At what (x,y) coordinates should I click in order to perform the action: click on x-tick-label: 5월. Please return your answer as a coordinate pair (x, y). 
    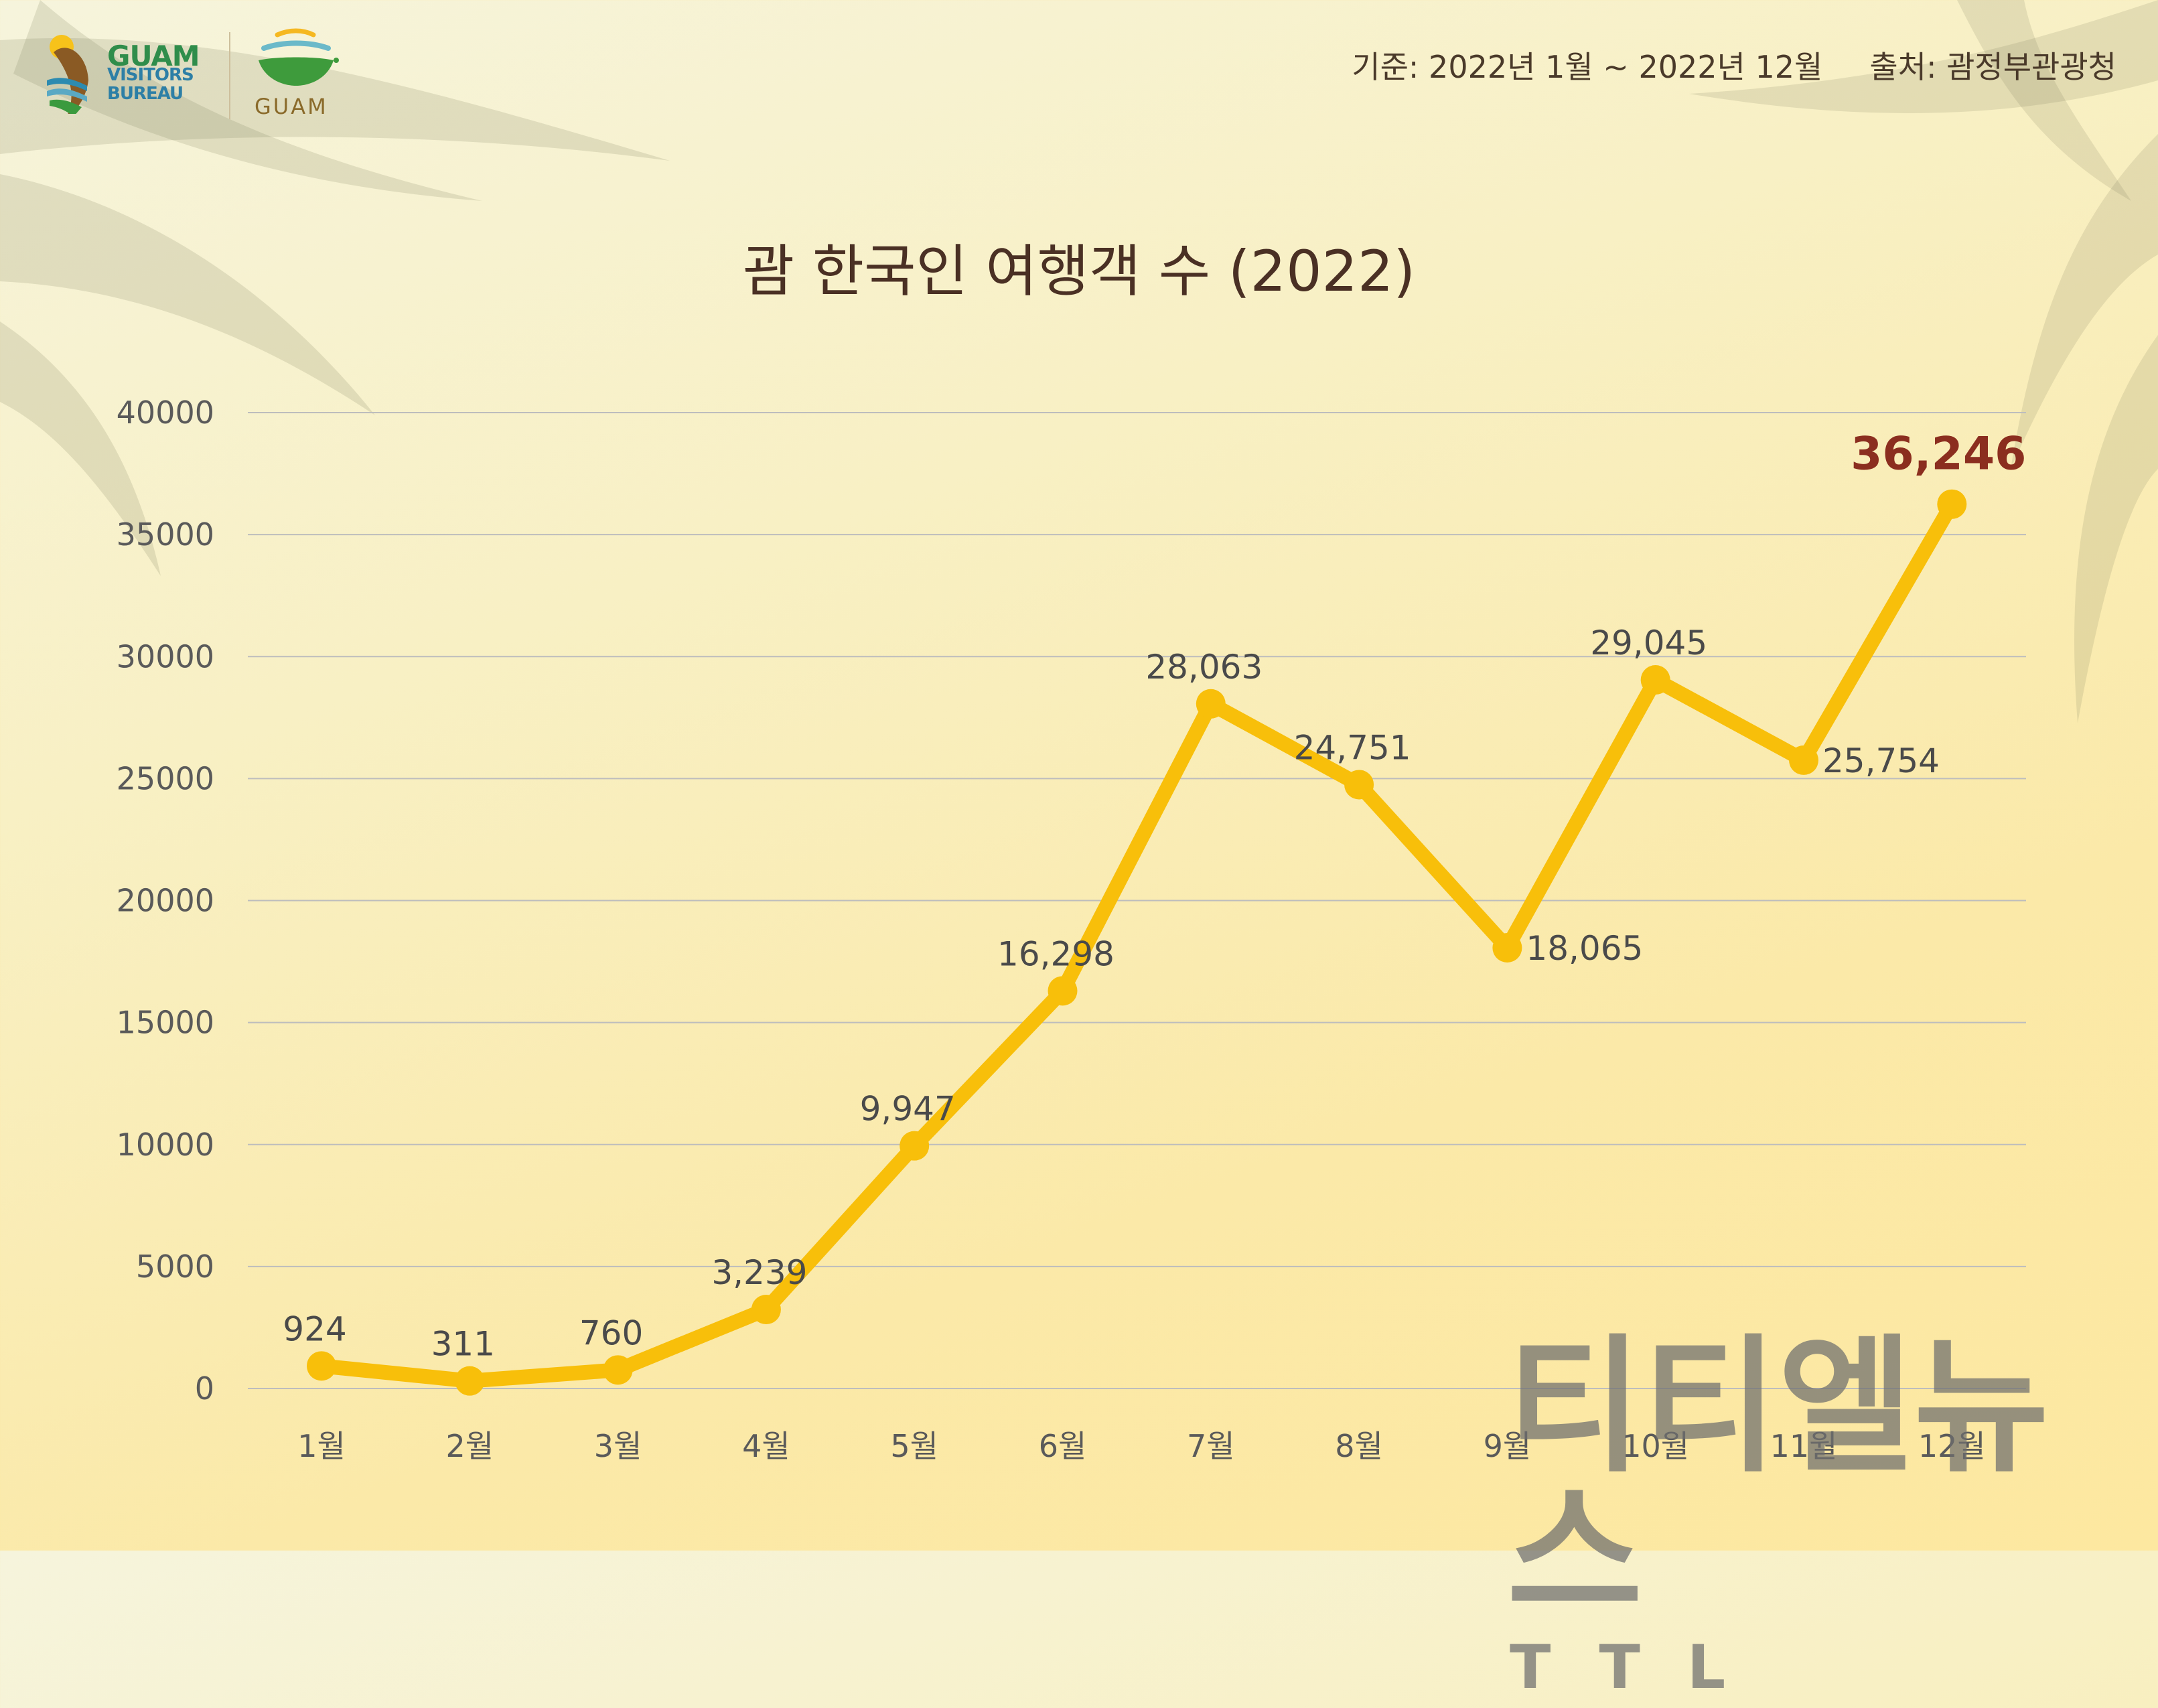
    Looking at the image, I should click on (914, 1446).